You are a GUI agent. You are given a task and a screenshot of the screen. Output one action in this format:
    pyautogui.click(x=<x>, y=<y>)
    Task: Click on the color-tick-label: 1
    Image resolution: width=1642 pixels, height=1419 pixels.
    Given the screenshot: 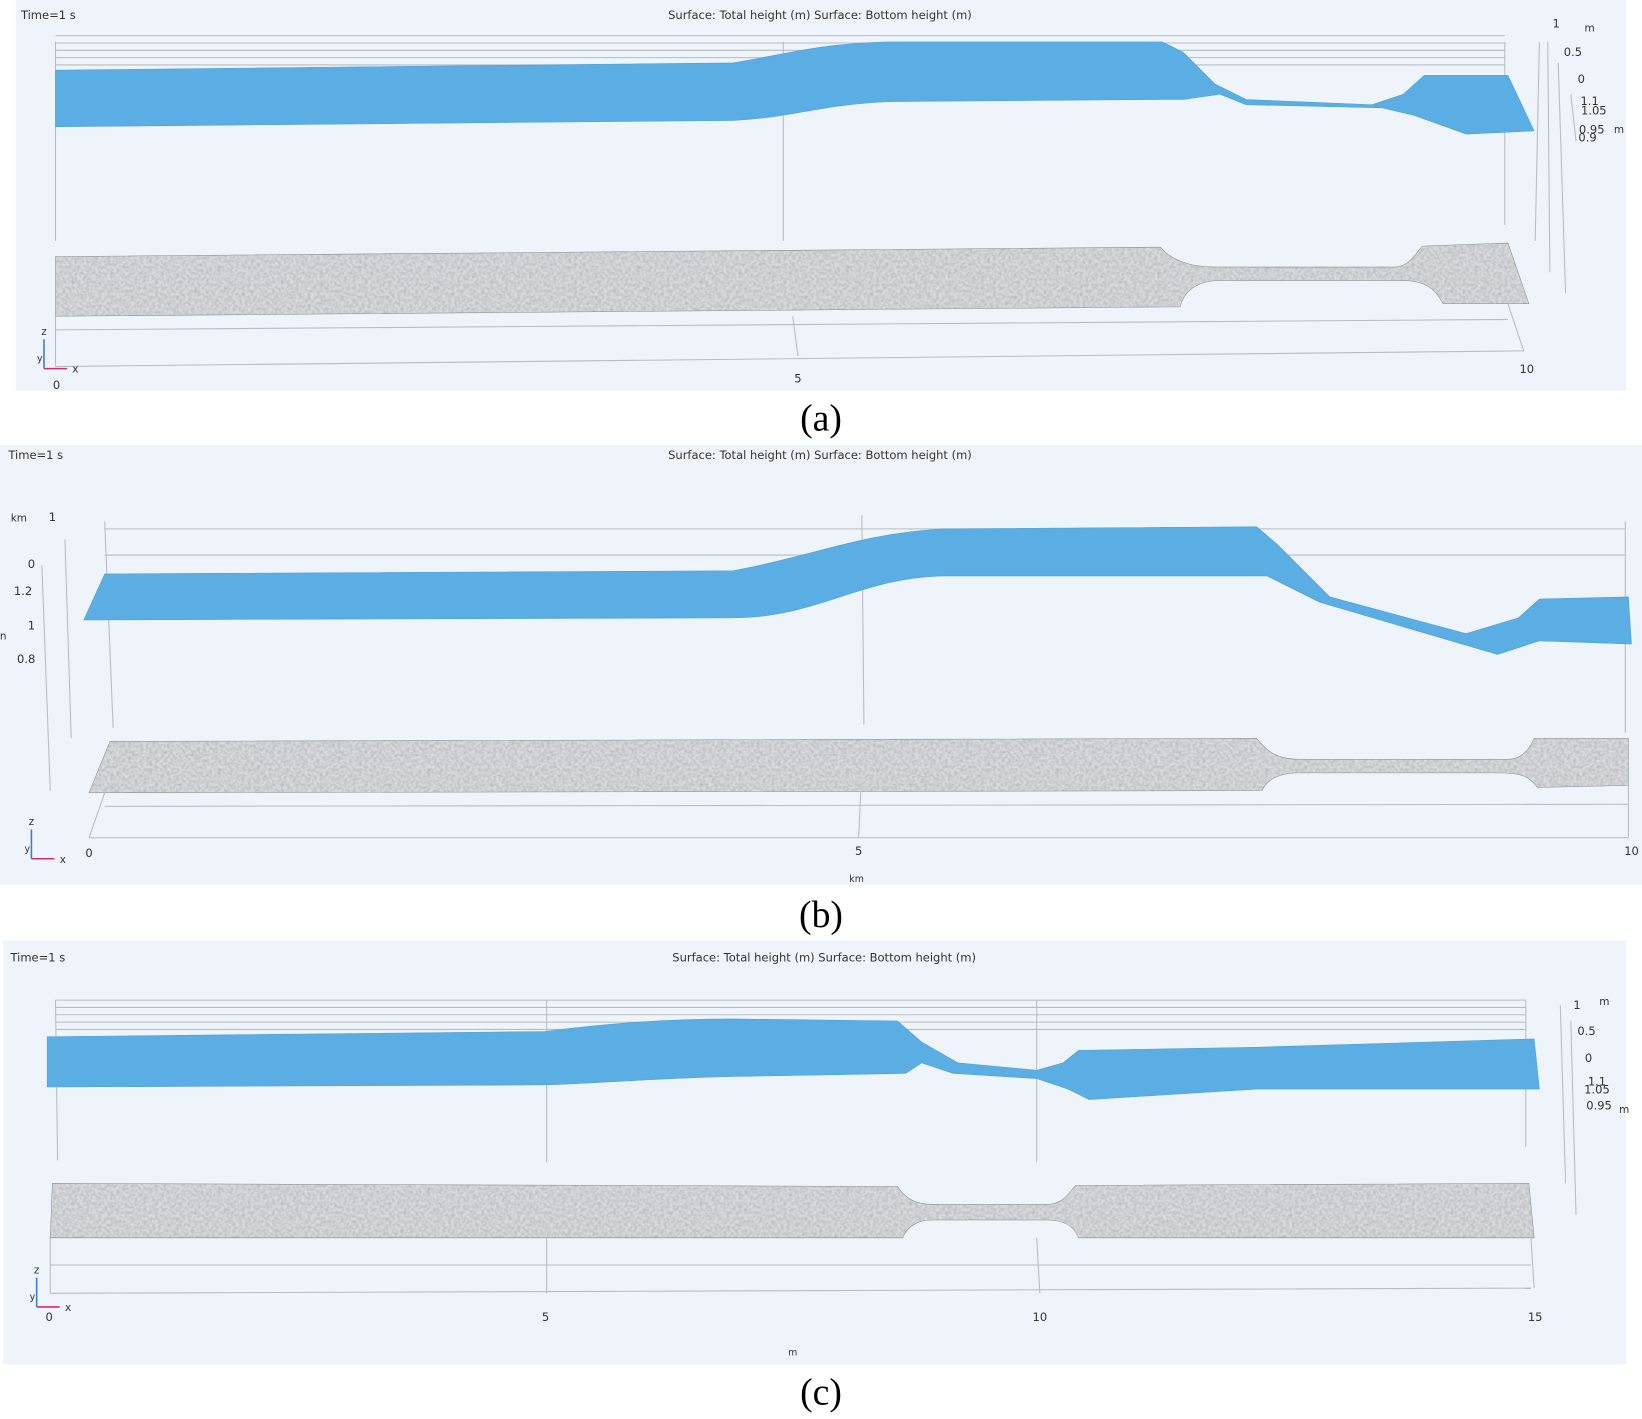 What is the action you would take?
    pyautogui.click(x=31, y=626)
    